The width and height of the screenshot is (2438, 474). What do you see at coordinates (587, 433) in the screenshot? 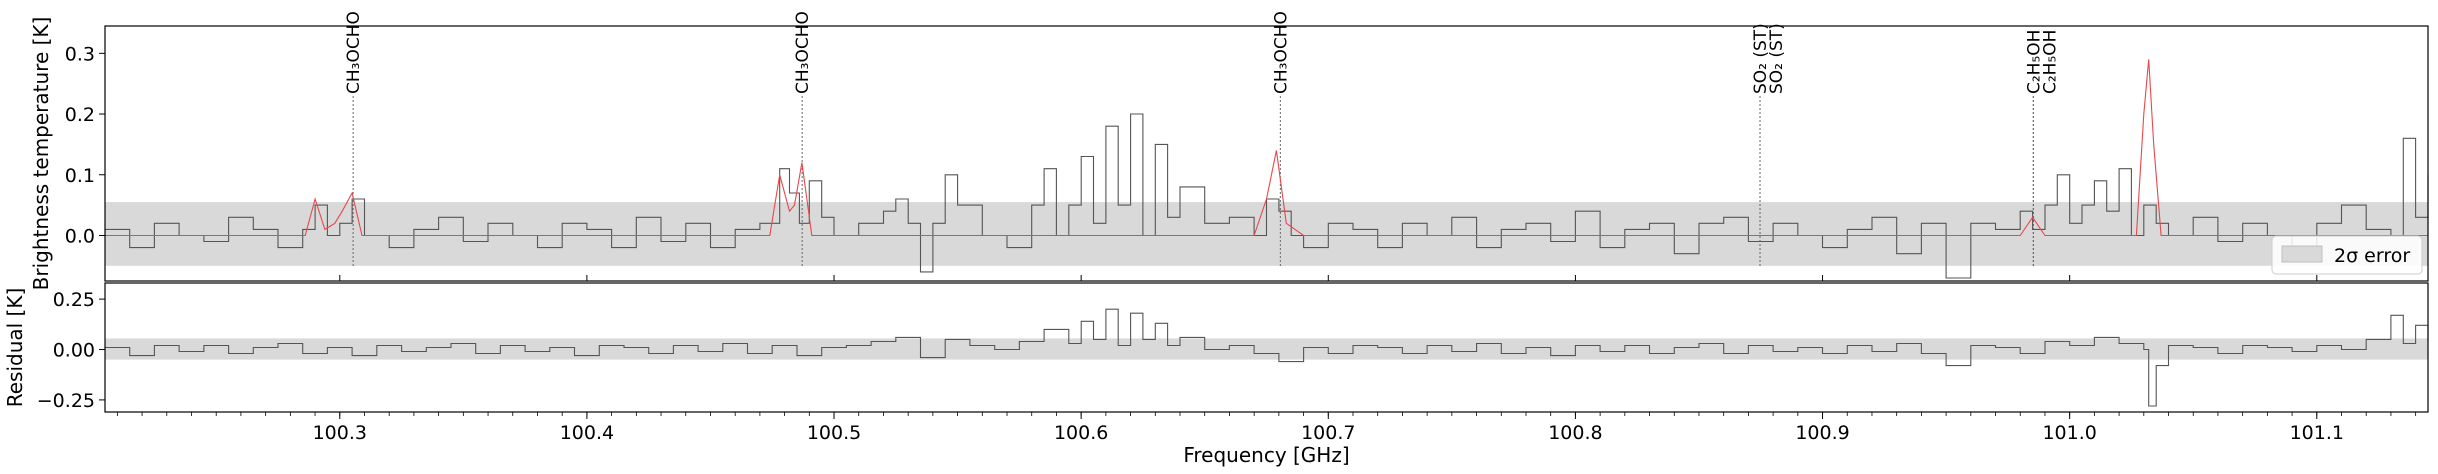
I see `x-tick-label: 100.4` at bounding box center [587, 433].